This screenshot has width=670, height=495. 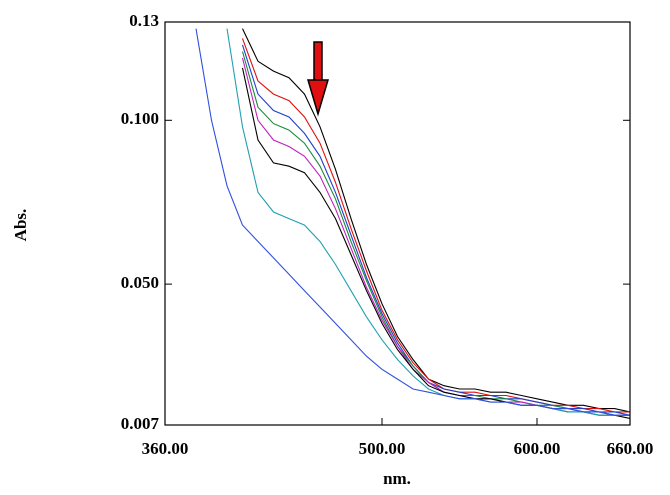 I want to click on y-tick-label: 0.050, so click(x=140, y=282).